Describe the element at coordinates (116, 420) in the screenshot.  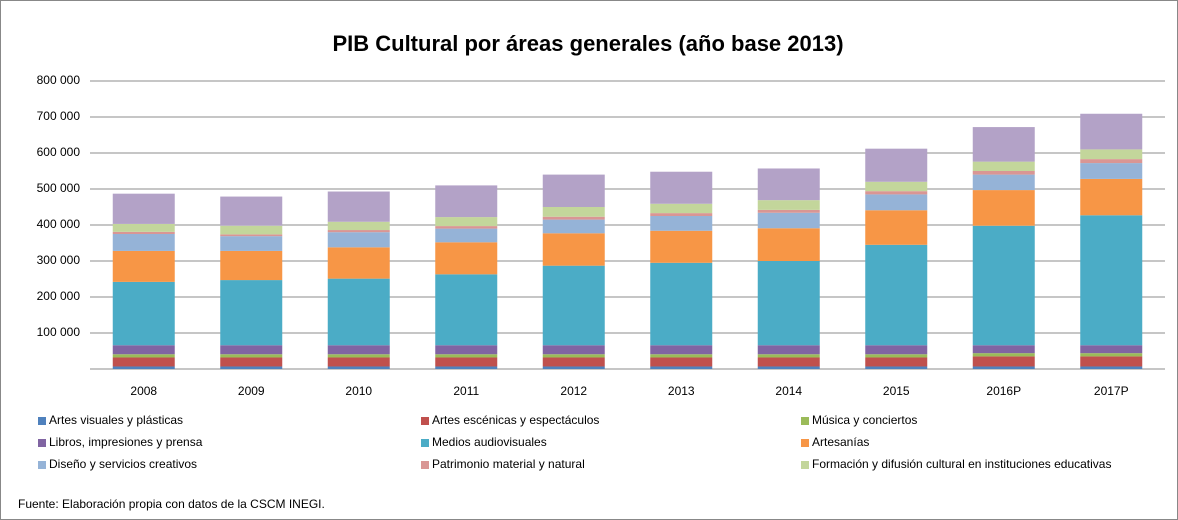
I see `legend-label: Artes visuales y plásticas` at that location.